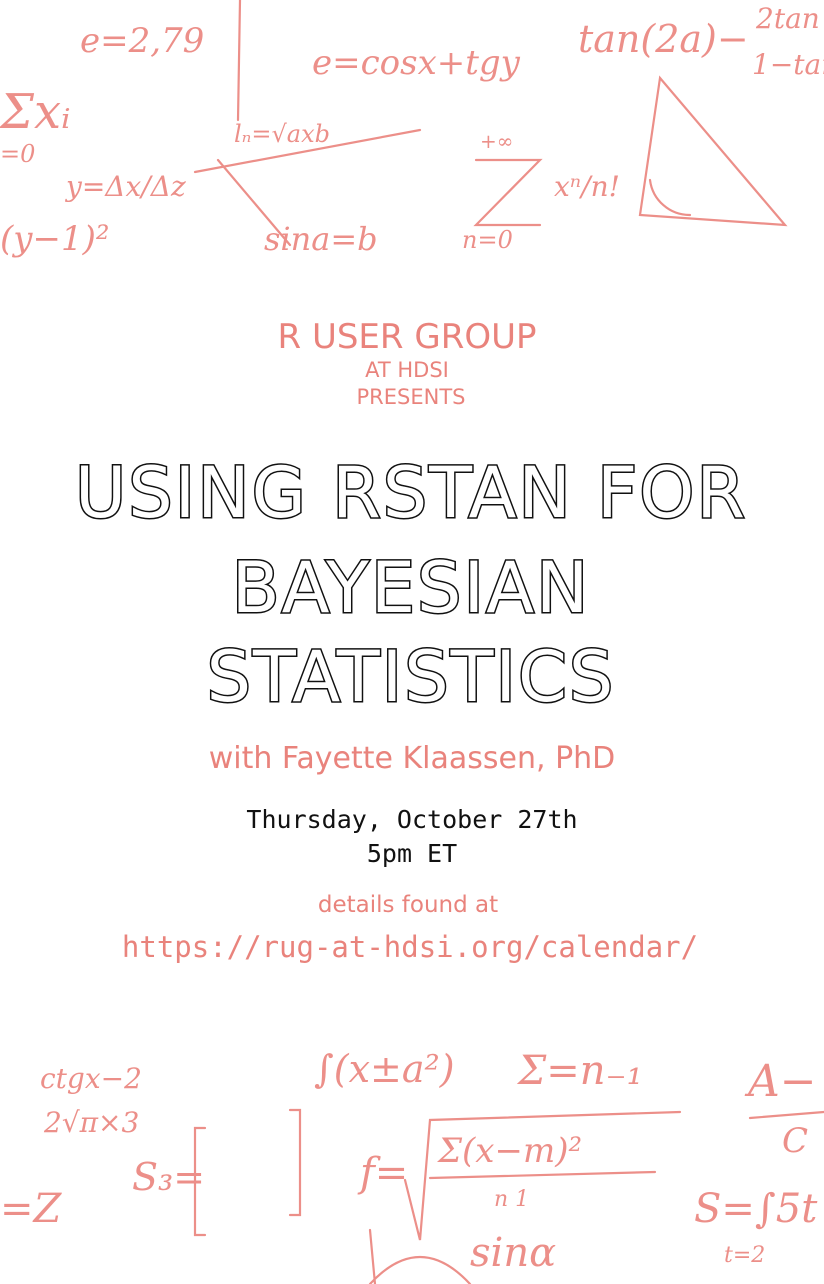  What do you see at coordinates (416, 63) in the screenshot?
I see `formula: e=cosx+tgy` at bounding box center [416, 63].